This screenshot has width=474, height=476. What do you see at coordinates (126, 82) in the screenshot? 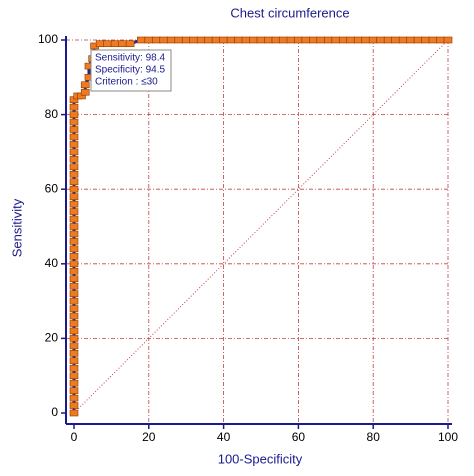
I see `annotation-text: Criterion : ≤30` at bounding box center [126, 82].